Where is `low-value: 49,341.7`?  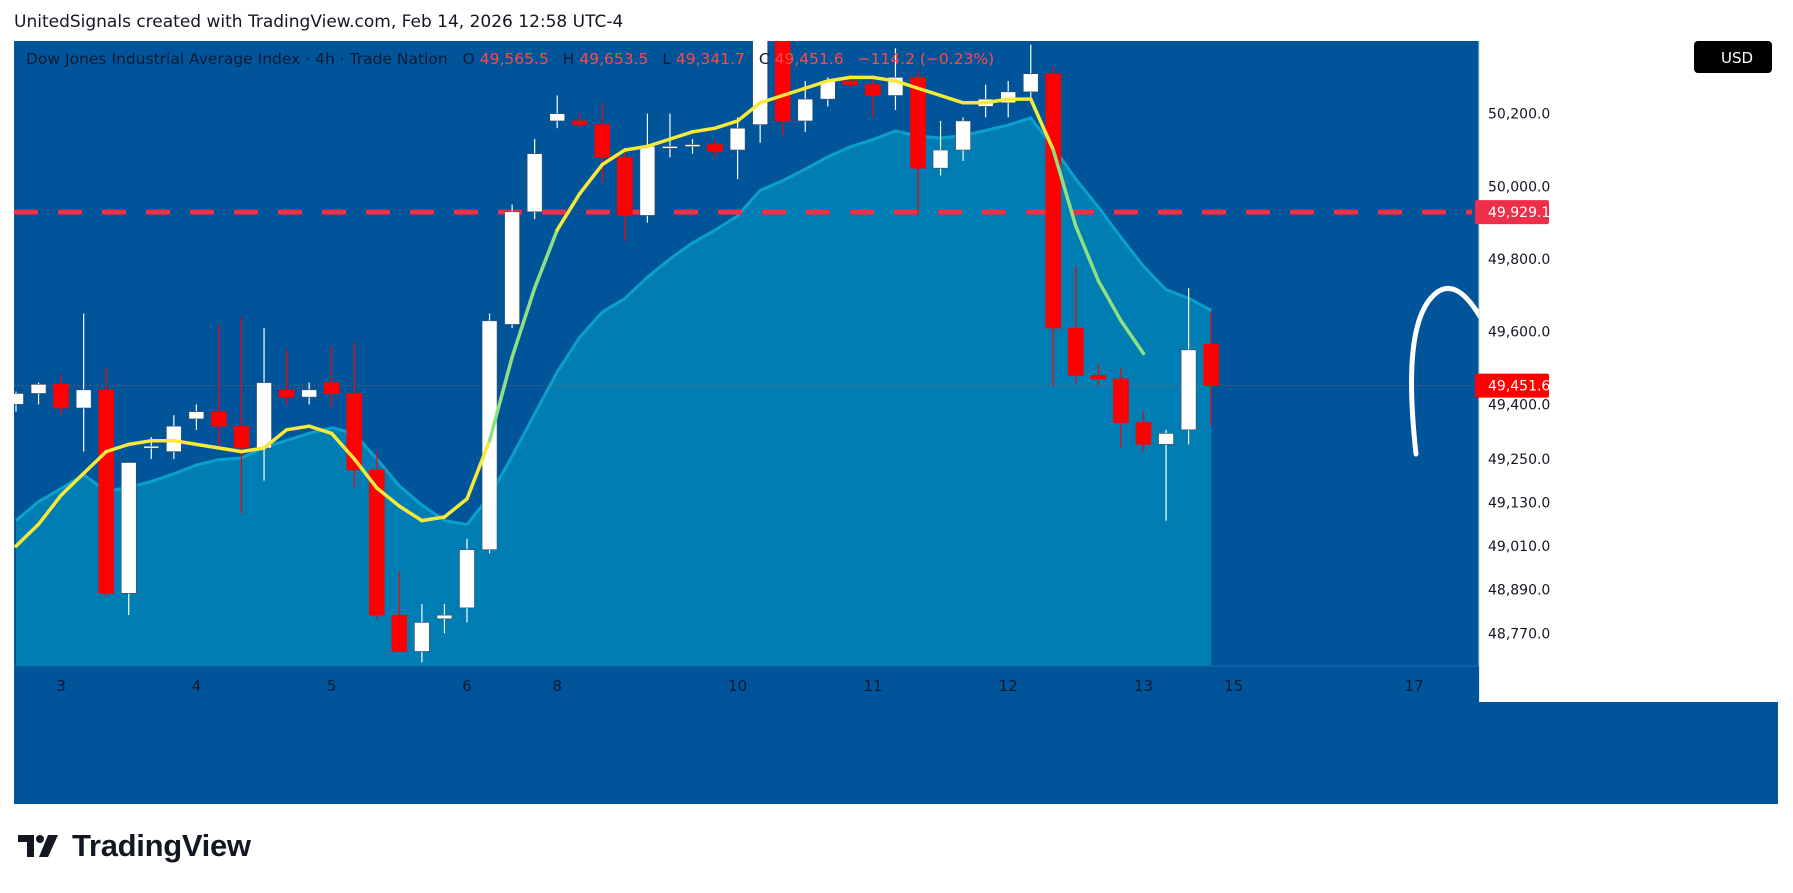 low-value: 49,341.7 is located at coordinates (710, 59).